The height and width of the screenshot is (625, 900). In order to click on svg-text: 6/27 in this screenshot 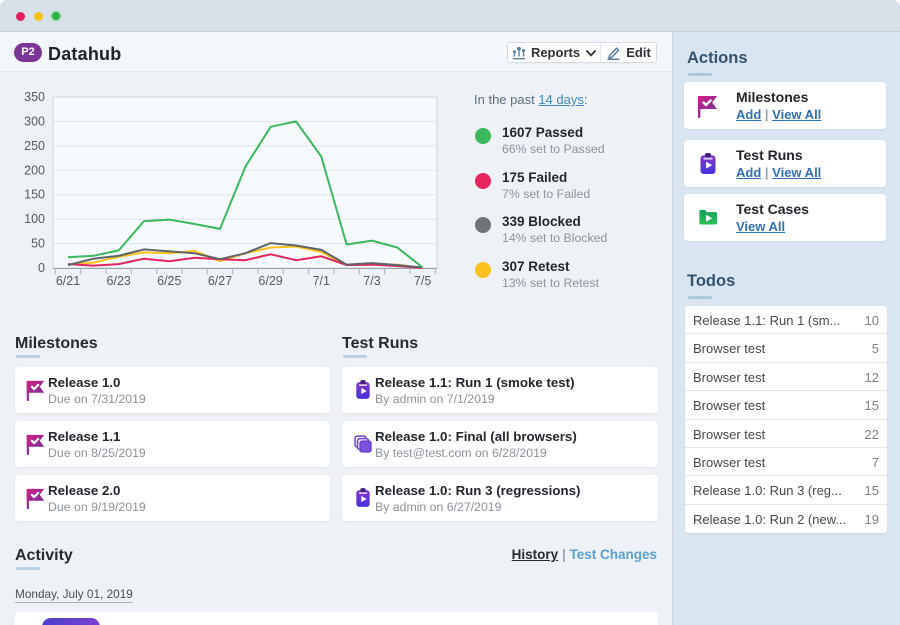, I will do `click(220, 281)`.